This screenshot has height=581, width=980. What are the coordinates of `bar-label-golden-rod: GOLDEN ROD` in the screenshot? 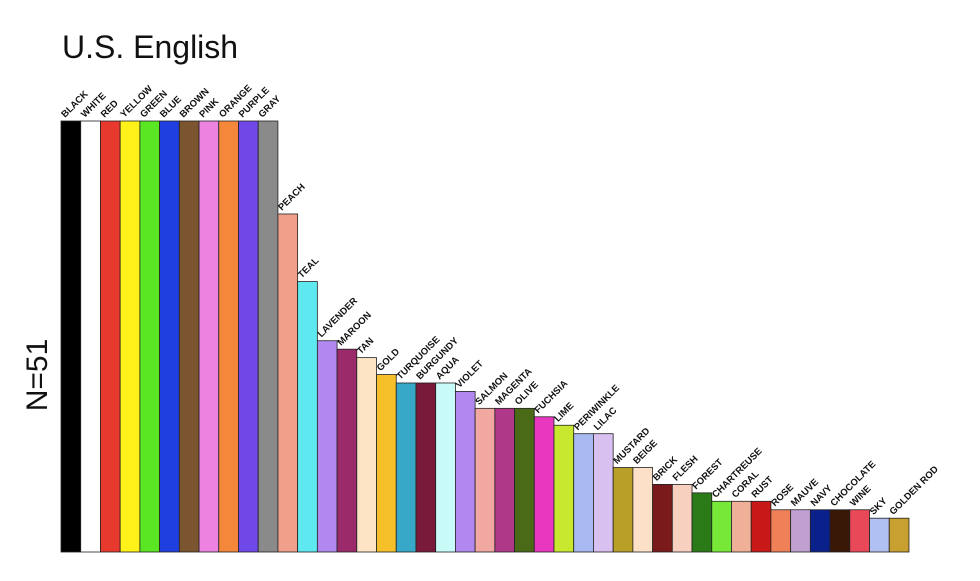 It's located at (914, 490).